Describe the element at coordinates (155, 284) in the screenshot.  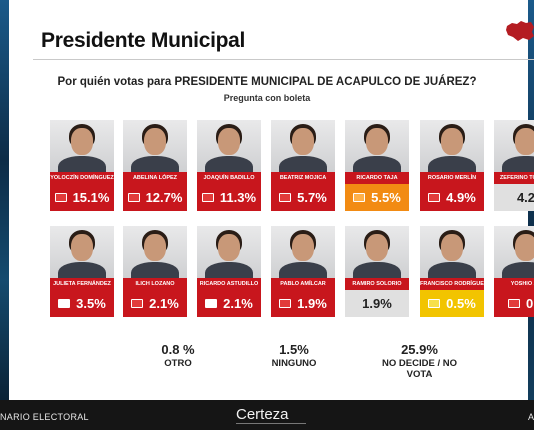
I see `candidate-name: ILICH LOZANO` at that location.